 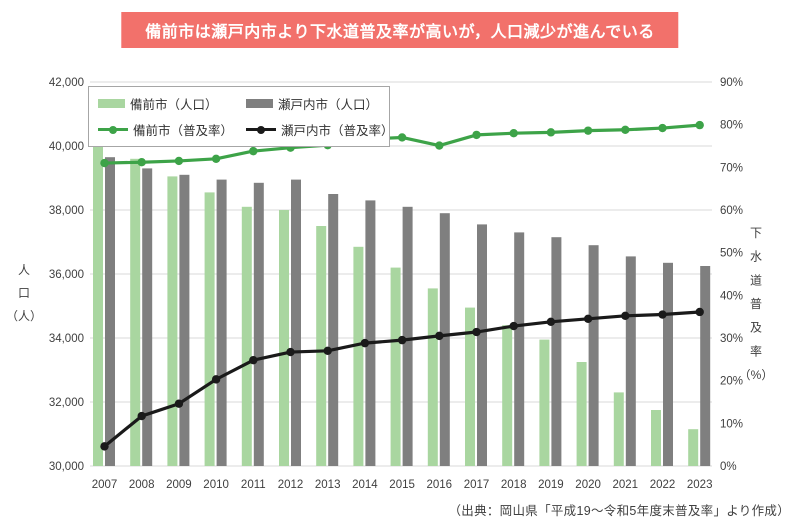 I want to click on x-axis-tick: 2010, so click(x=216, y=485).